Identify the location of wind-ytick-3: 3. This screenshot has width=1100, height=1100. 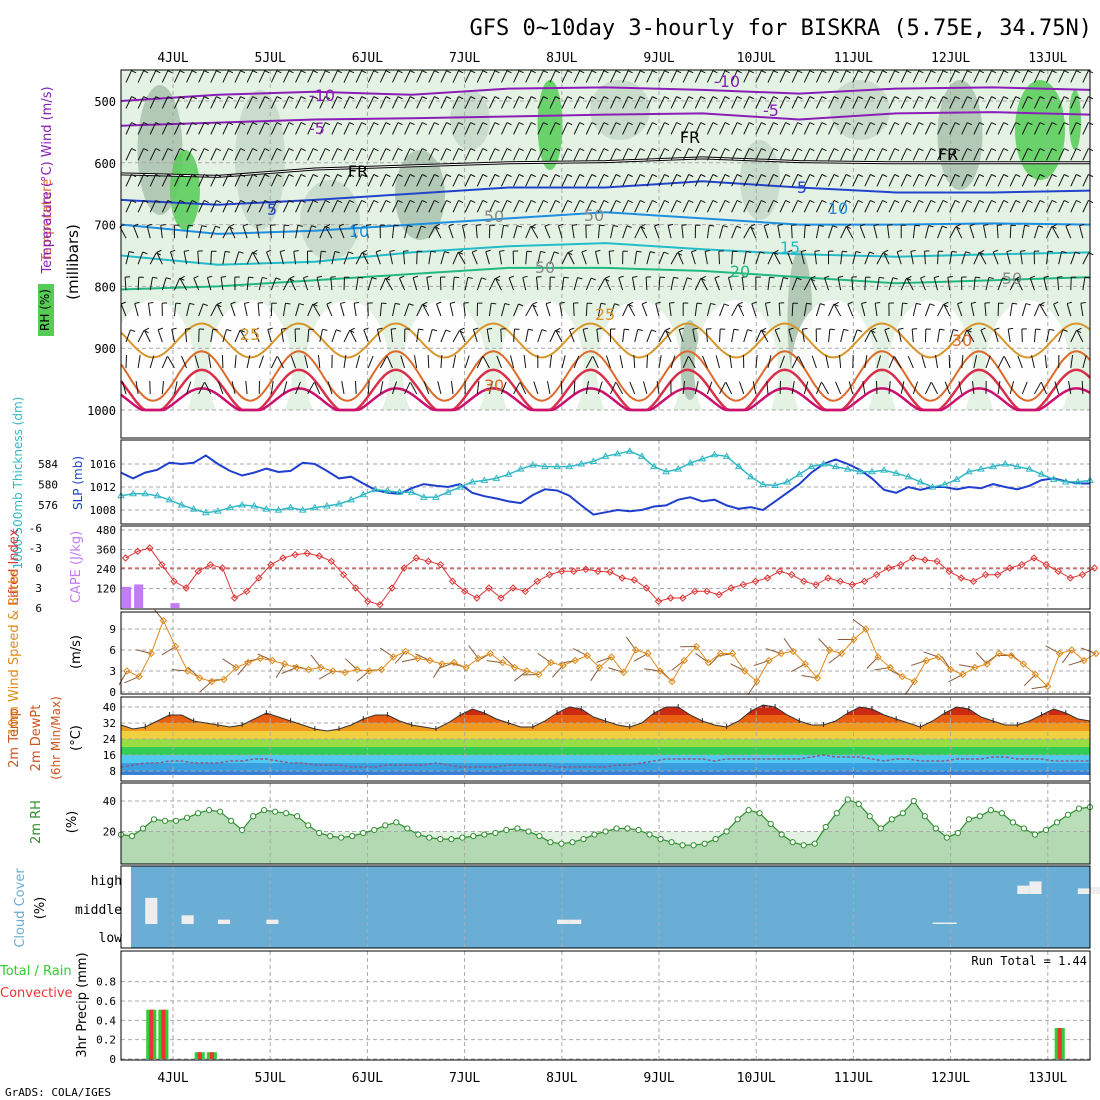
(112, 671).